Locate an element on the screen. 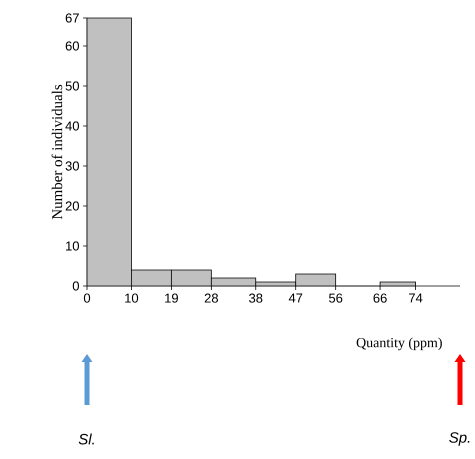 This screenshot has width=475, height=459. y-tick-label: 30 is located at coordinates (72, 166).